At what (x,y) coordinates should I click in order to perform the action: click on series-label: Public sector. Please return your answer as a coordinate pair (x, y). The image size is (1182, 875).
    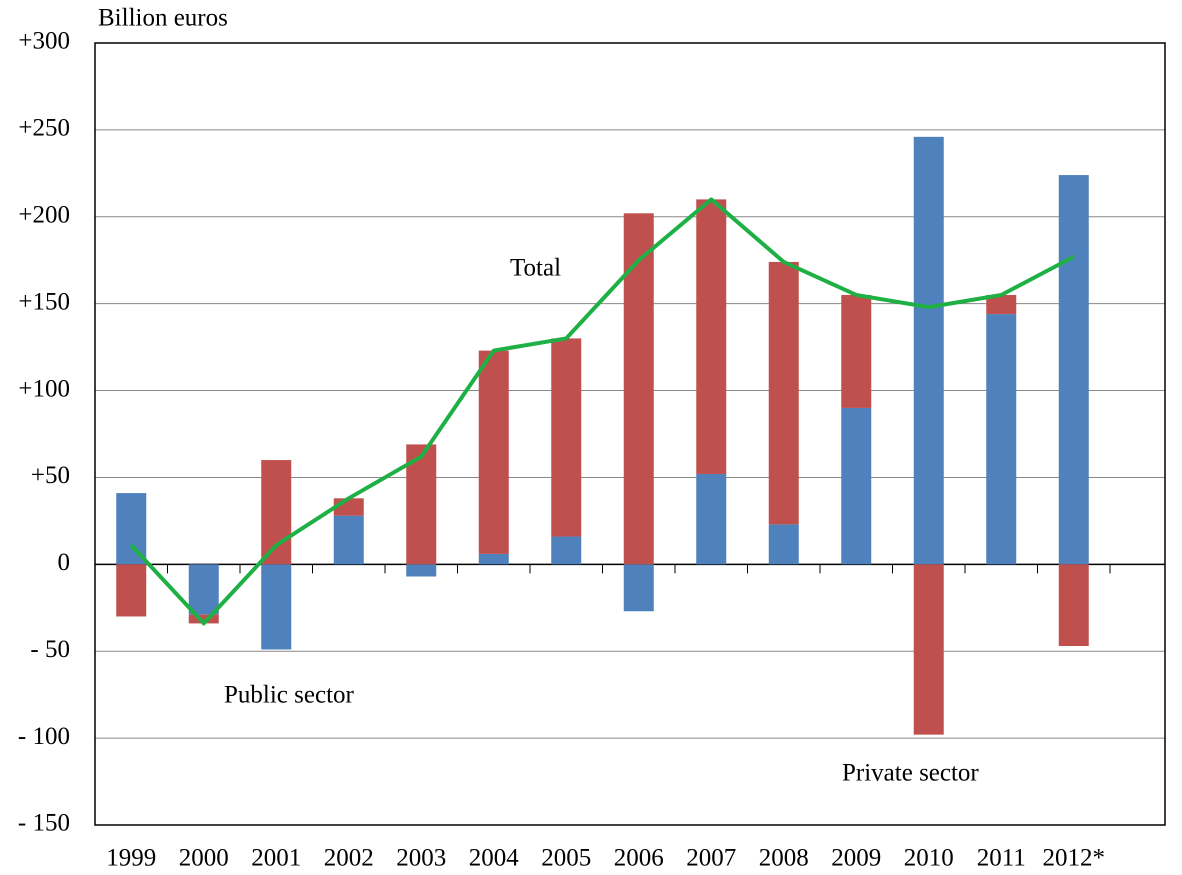
    Looking at the image, I should click on (289, 695).